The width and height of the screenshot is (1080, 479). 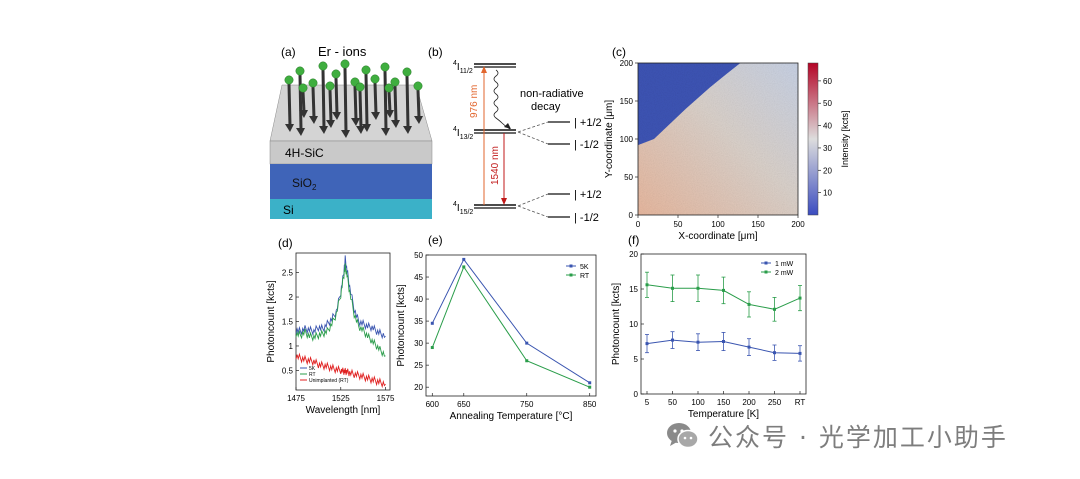 I want to click on x-tick-label: 650, so click(x=464, y=404).